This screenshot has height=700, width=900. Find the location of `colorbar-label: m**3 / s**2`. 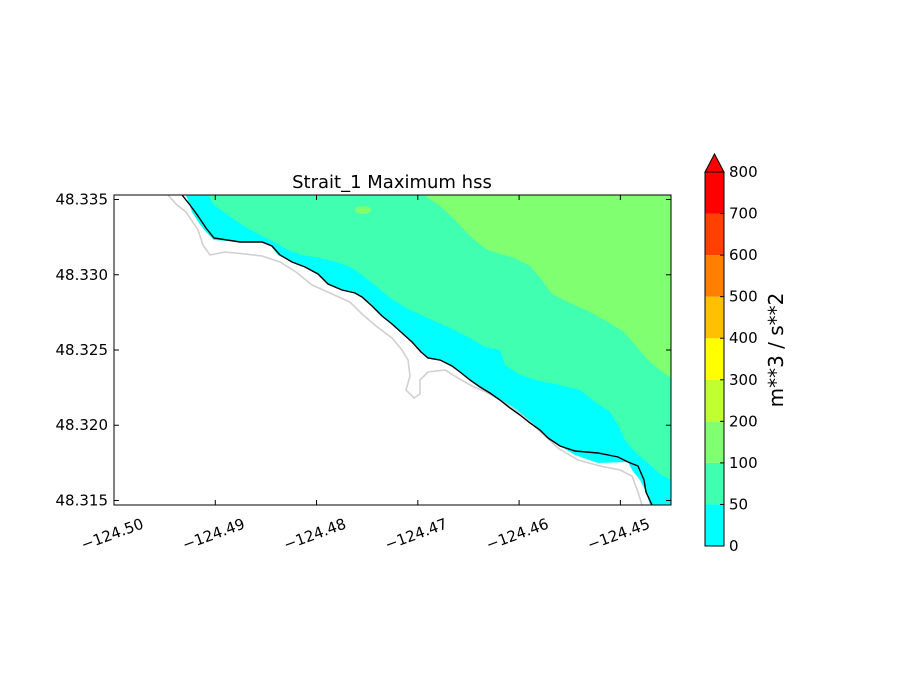

colorbar-label: m**3 / s**2 is located at coordinates (776, 350).